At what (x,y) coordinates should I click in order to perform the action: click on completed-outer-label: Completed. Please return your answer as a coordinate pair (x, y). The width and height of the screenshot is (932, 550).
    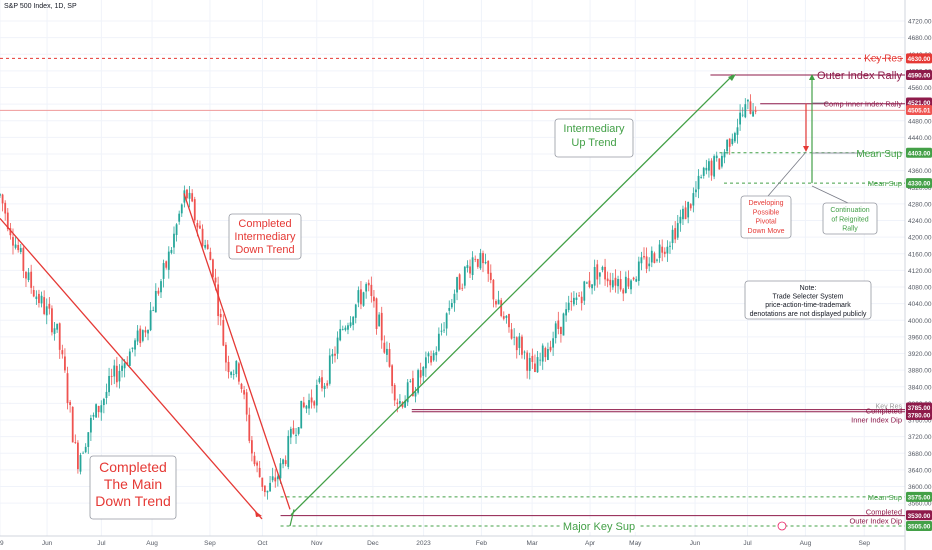
    Looking at the image, I should click on (884, 512).